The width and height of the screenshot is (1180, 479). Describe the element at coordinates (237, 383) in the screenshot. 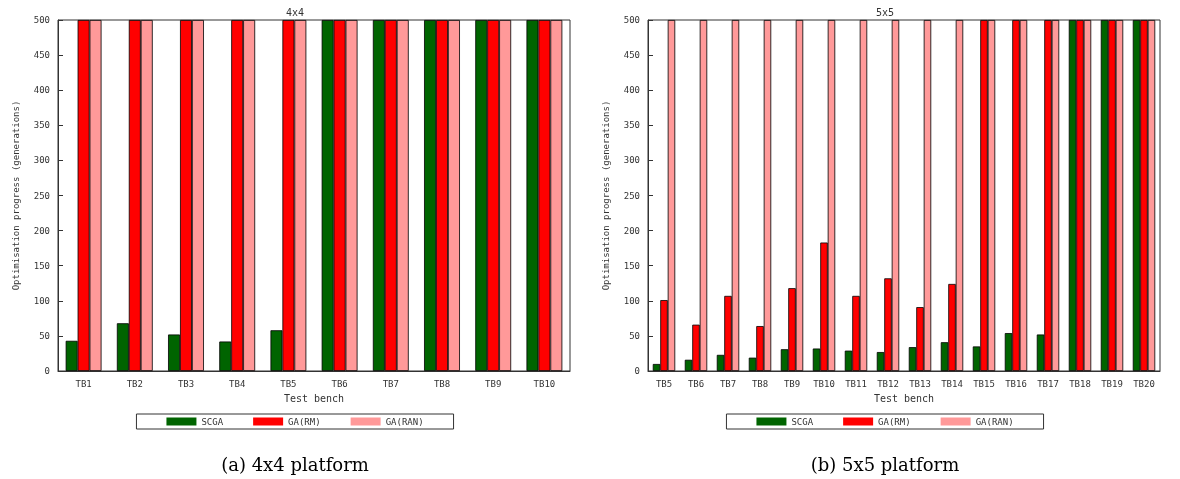

I see `x-tick-label: TB4` at that location.